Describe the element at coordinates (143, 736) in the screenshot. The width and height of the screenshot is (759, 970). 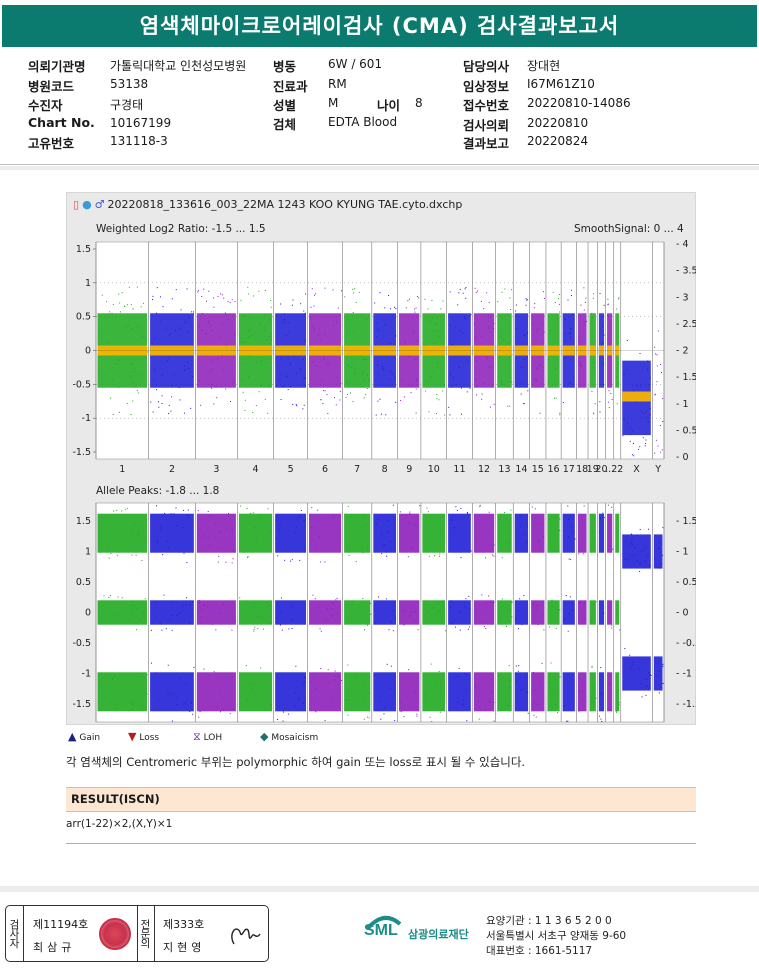
I see `legend-loss: ▼ Loss` at that location.